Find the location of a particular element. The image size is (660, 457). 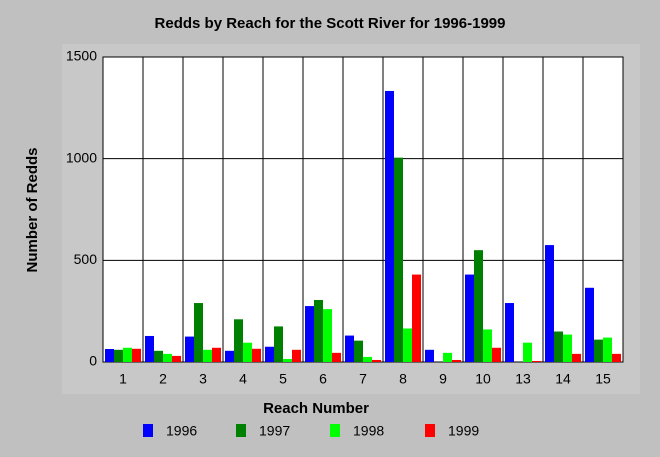

x-tick-label: 15 is located at coordinates (603, 379).